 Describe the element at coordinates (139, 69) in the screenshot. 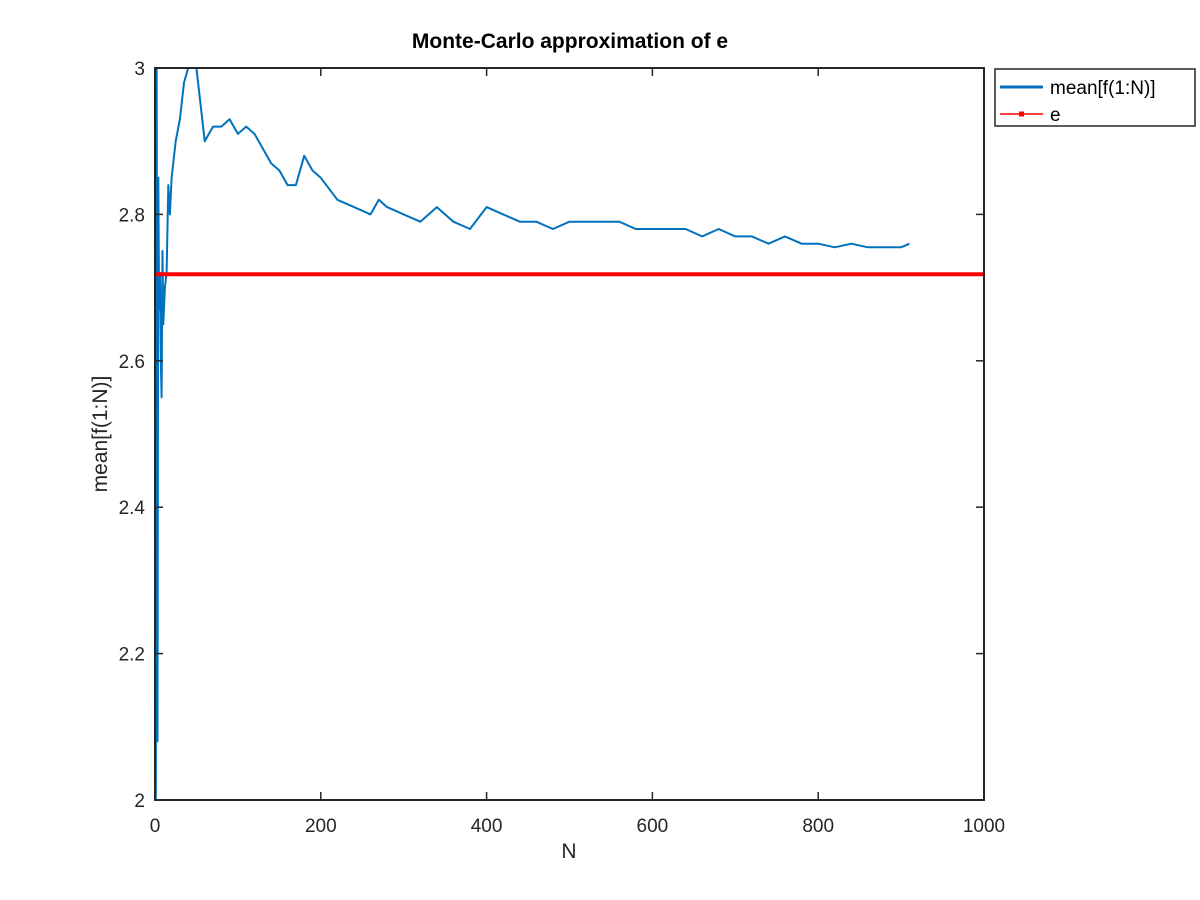

I see `y-tick-label: 3` at that location.